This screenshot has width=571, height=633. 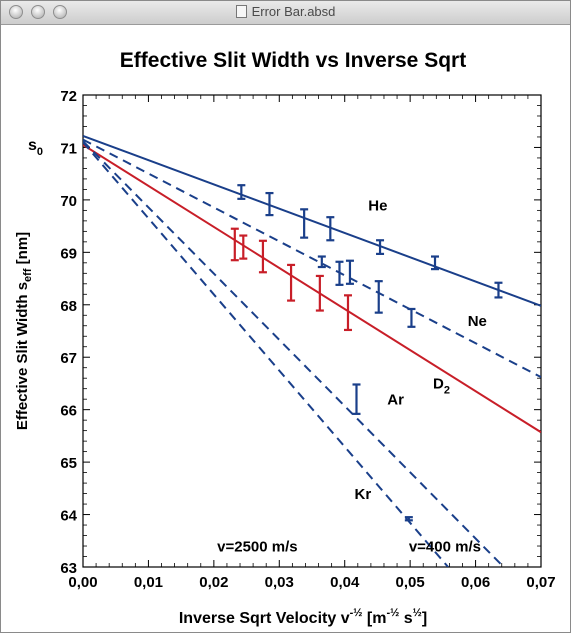 I want to click on annotation-label: v=2500 m/s, so click(x=257, y=546).